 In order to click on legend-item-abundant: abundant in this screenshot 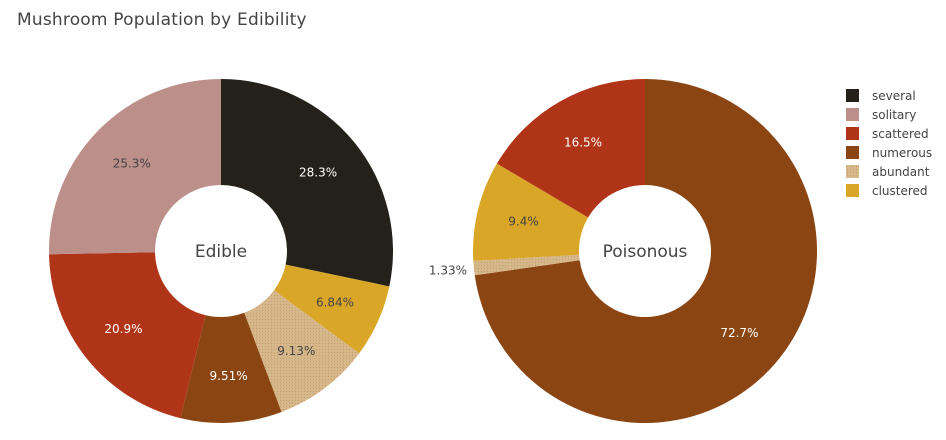, I will do `click(889, 171)`.